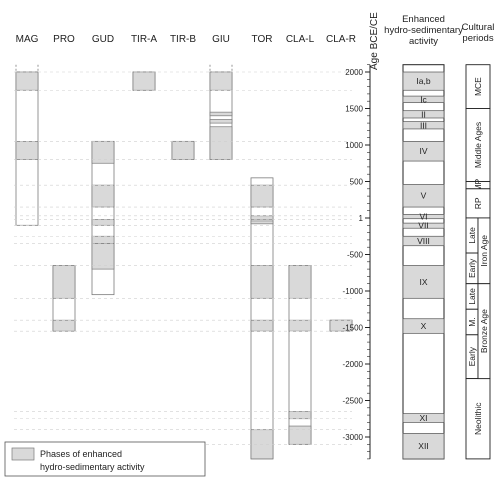  Describe the element at coordinates (221, 39) in the screenshot. I see `column-header-giu: GIU` at that location.